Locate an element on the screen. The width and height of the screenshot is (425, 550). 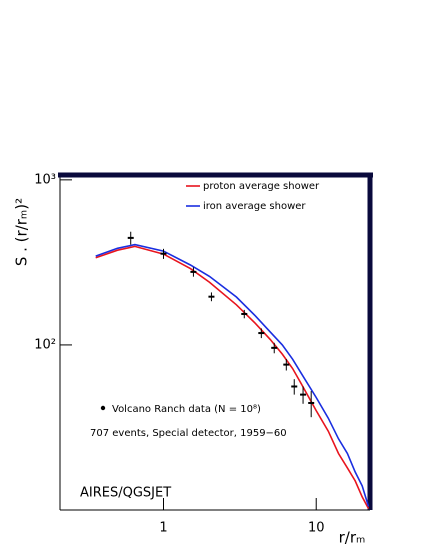
legend-label: proton average shower is located at coordinates (261, 186).